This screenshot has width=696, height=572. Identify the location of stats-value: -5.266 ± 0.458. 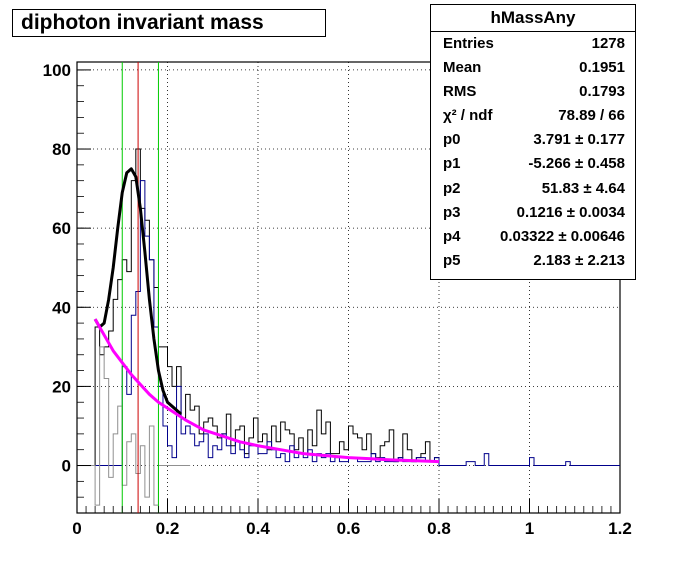
(576, 164).